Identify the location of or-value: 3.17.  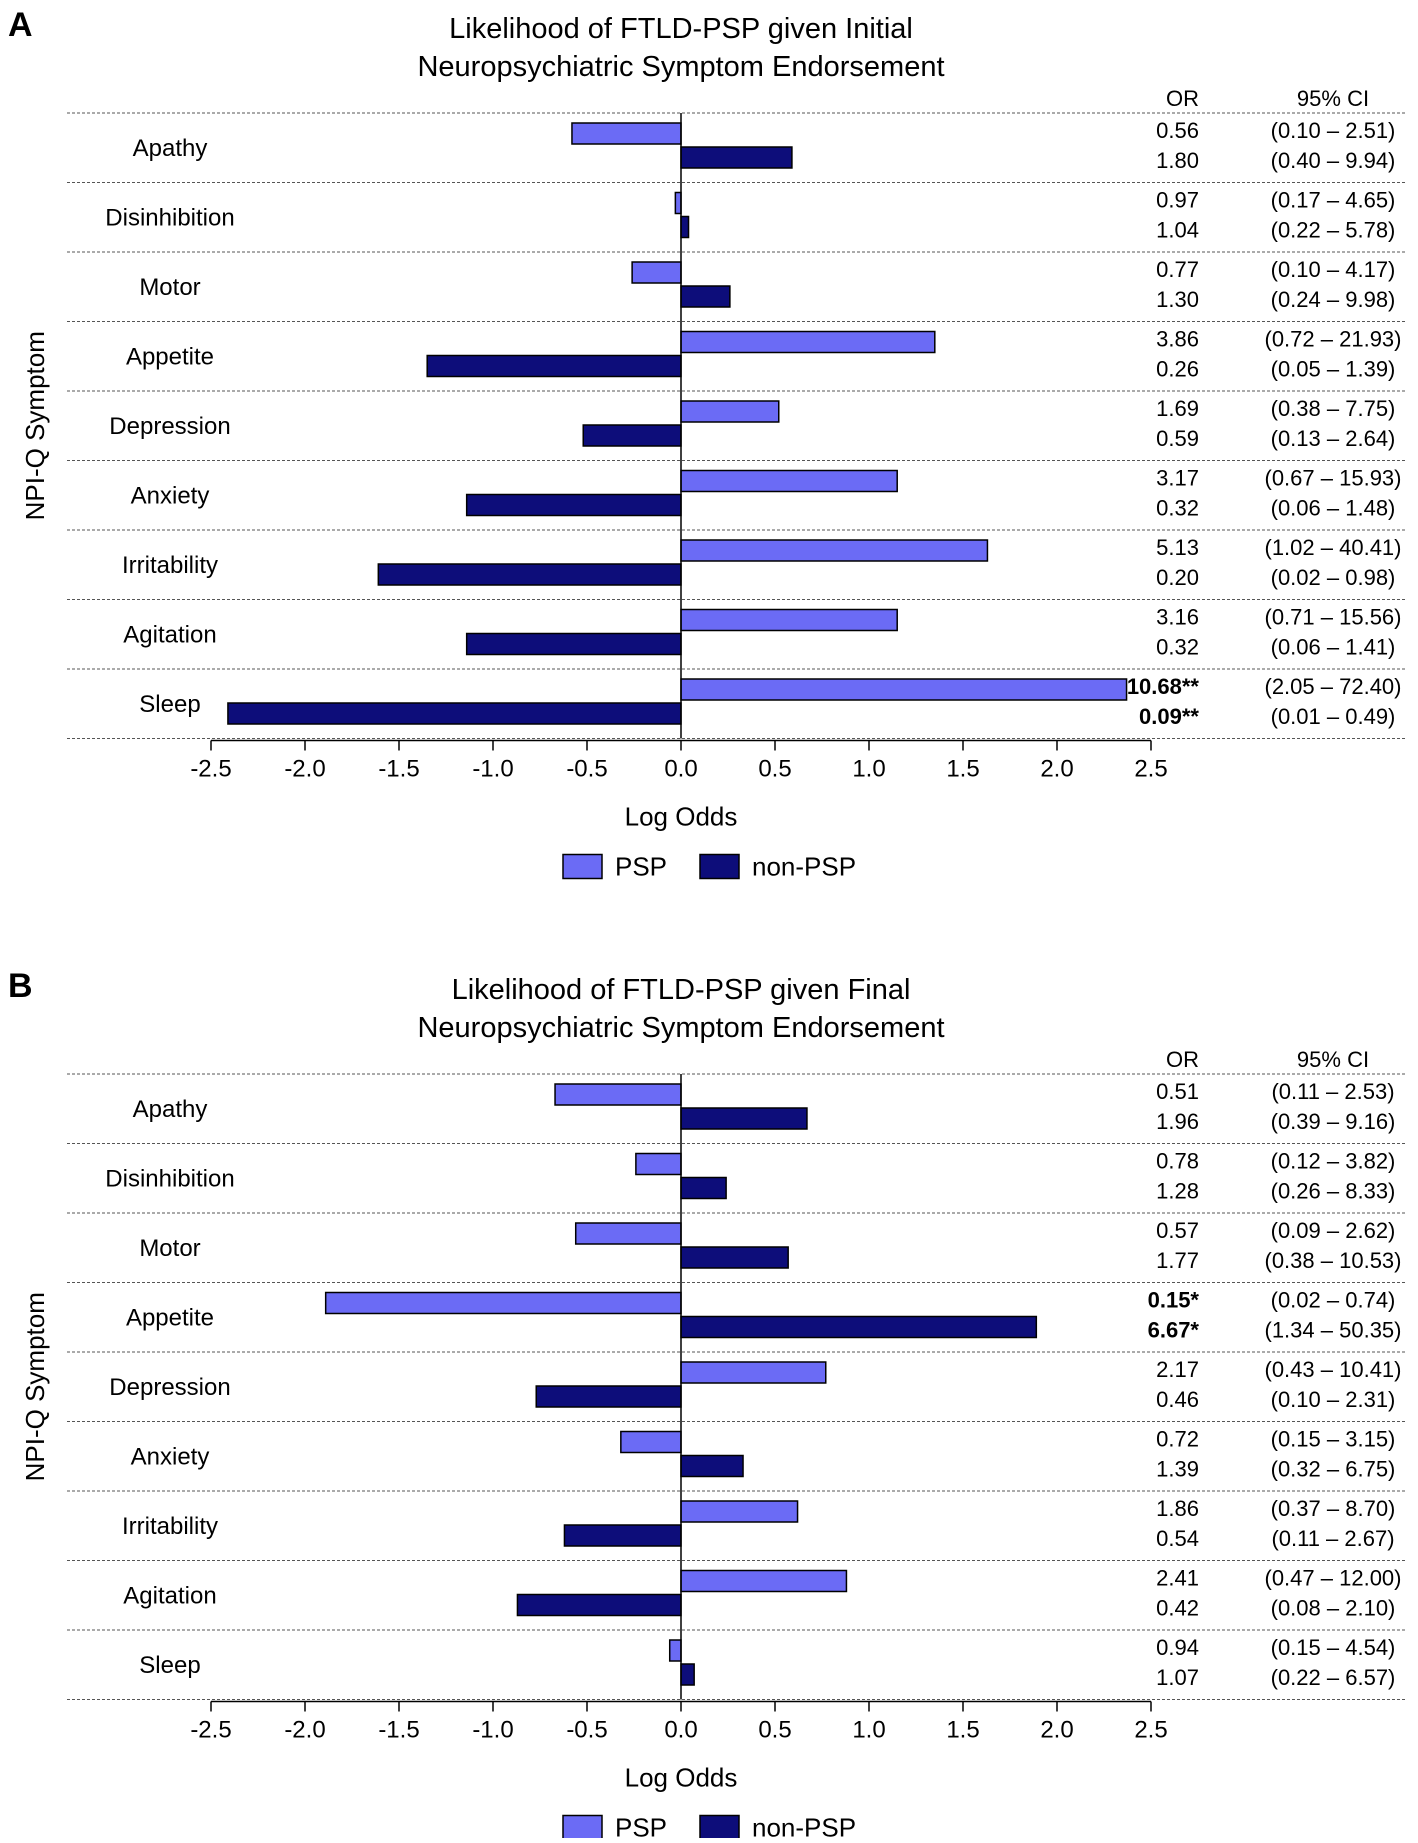
(1177, 478).